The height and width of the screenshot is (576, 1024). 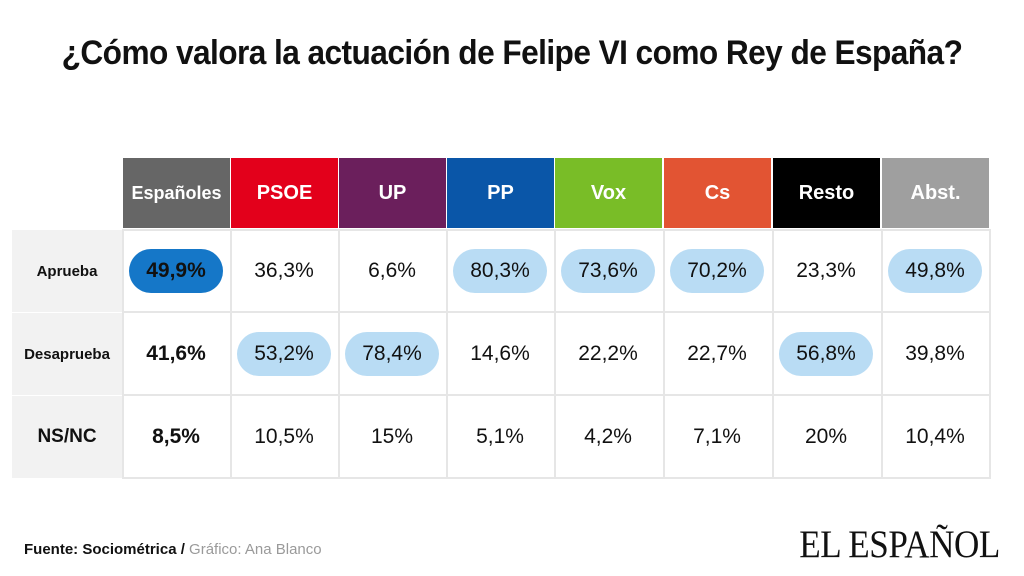 I want to click on column-header-resto: Resto, so click(x=826, y=193).